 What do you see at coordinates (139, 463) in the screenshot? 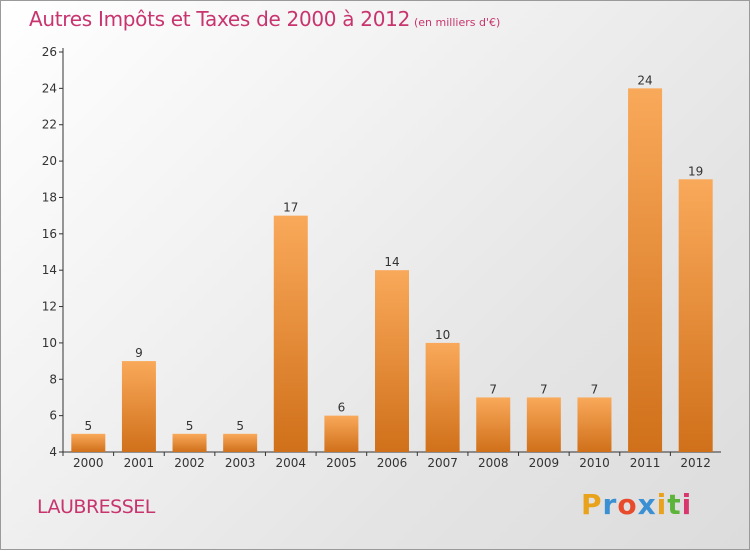
I see `x-tick-label: 2001` at bounding box center [139, 463].